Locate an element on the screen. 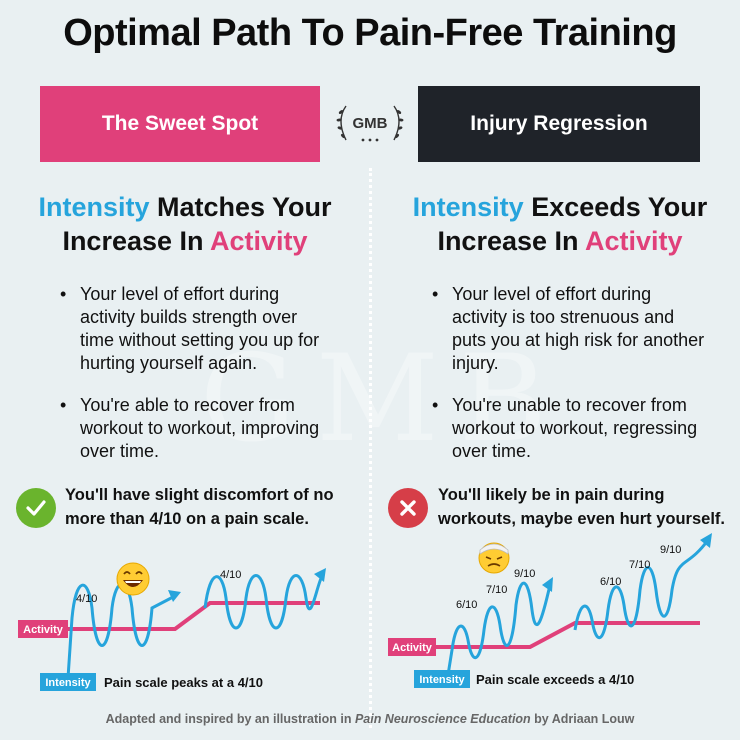  grinning-face-icon is located at coordinates (133, 579).